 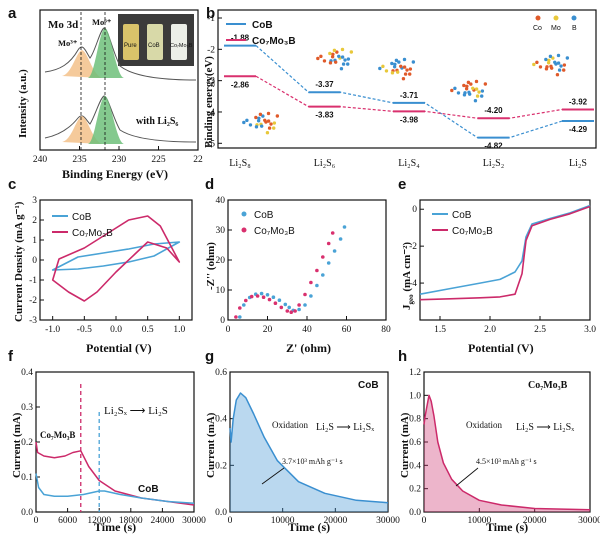 I want to click on panel-e-ytick-label: -2, so click(x=413, y=247).